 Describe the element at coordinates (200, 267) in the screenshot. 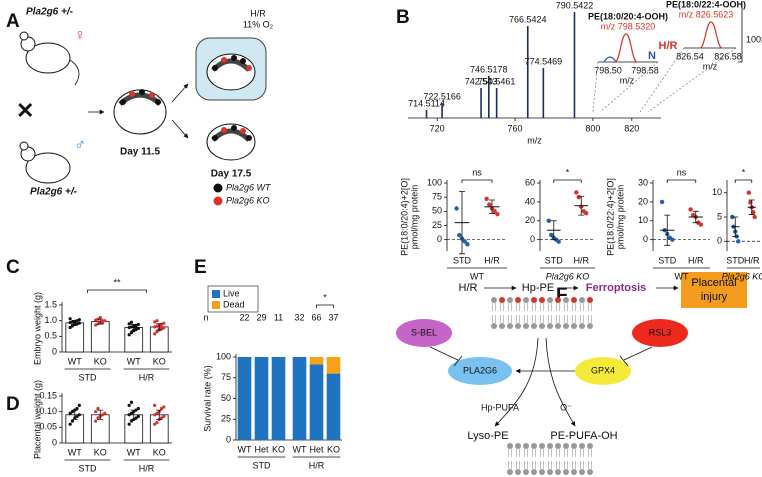

I see `panel-label: E` at that location.